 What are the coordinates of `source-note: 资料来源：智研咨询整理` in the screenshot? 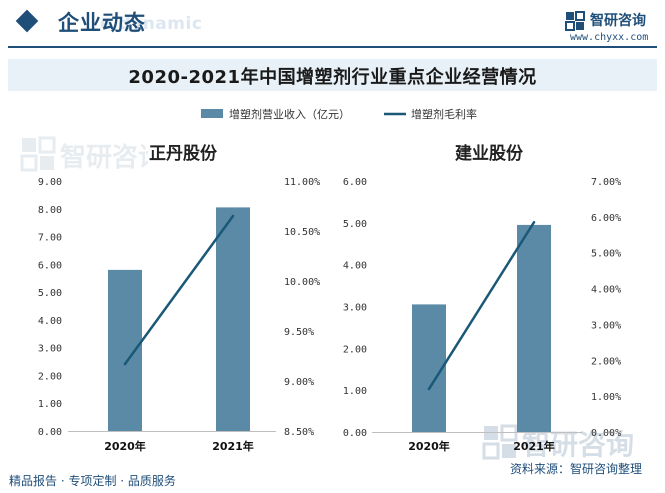 It's located at (576, 469).